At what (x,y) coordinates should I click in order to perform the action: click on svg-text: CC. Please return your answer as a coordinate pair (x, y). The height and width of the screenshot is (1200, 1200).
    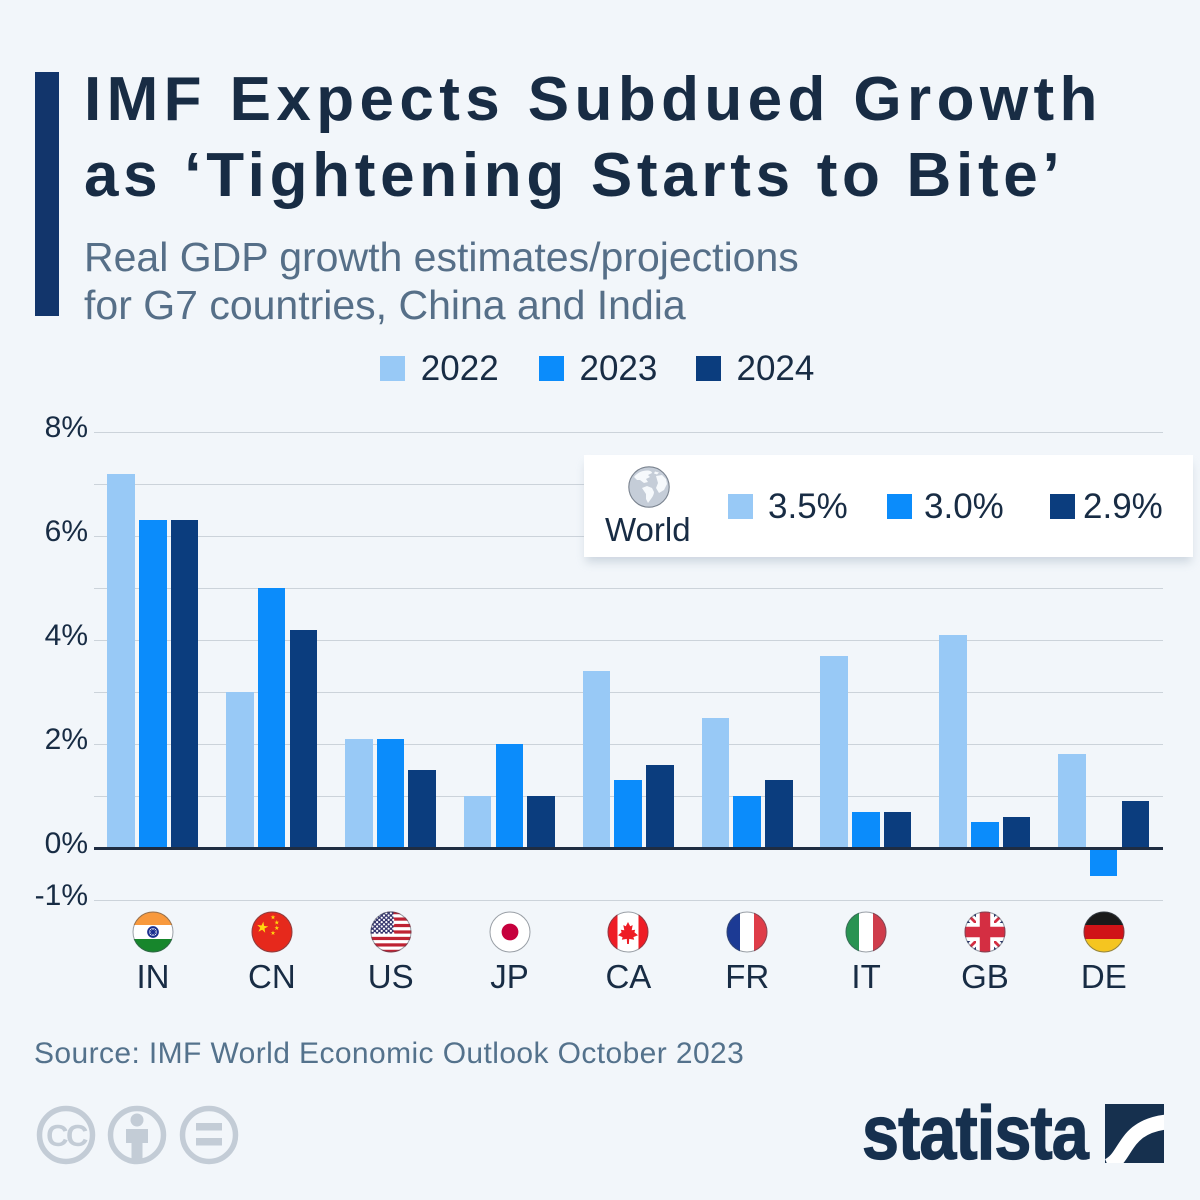
    Looking at the image, I should click on (67, 1135).